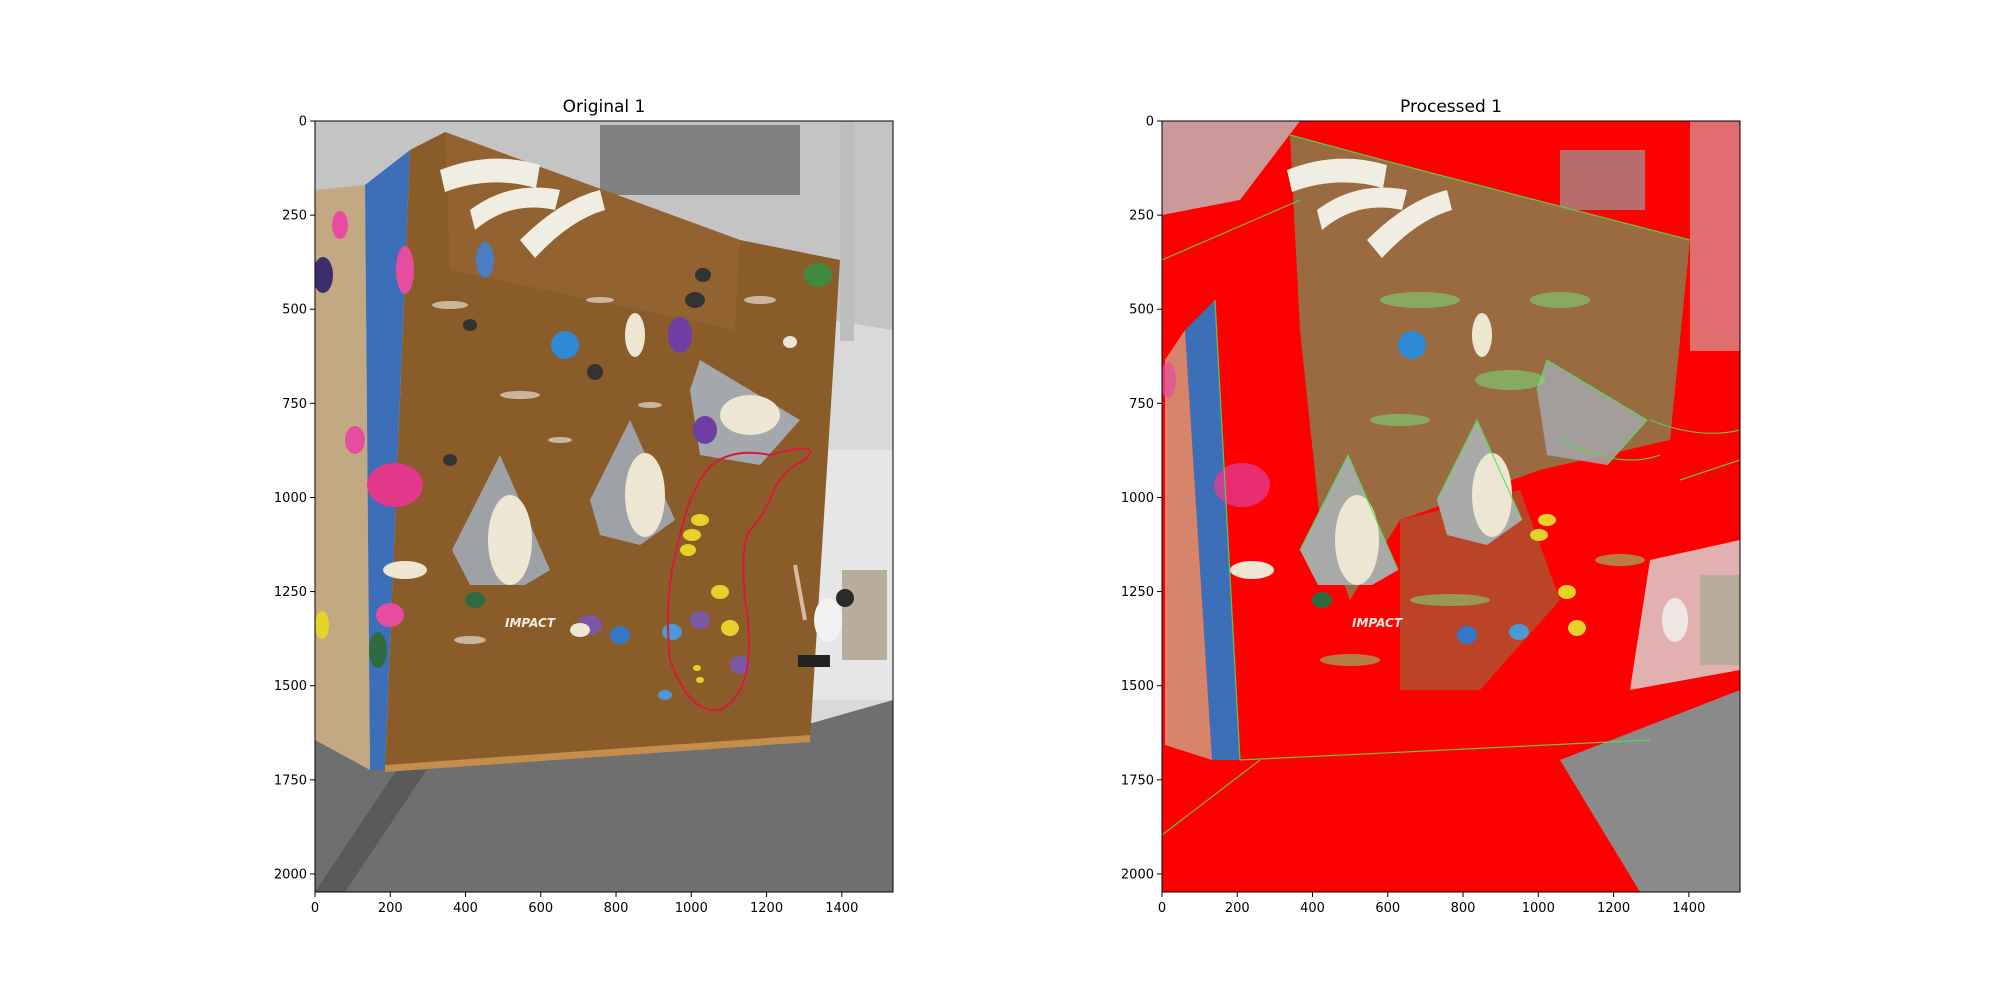  I want to click on panel-title-processed: Processed 1, so click(1451, 107).